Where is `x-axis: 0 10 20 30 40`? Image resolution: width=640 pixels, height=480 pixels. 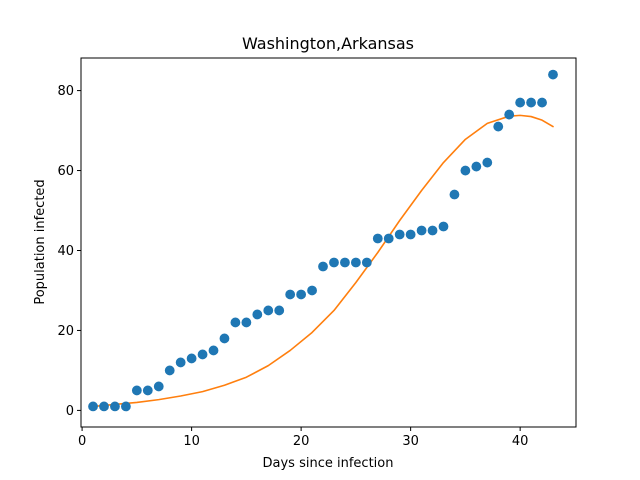 x-axis: 0 10 20 30 40 is located at coordinates (303, 438).